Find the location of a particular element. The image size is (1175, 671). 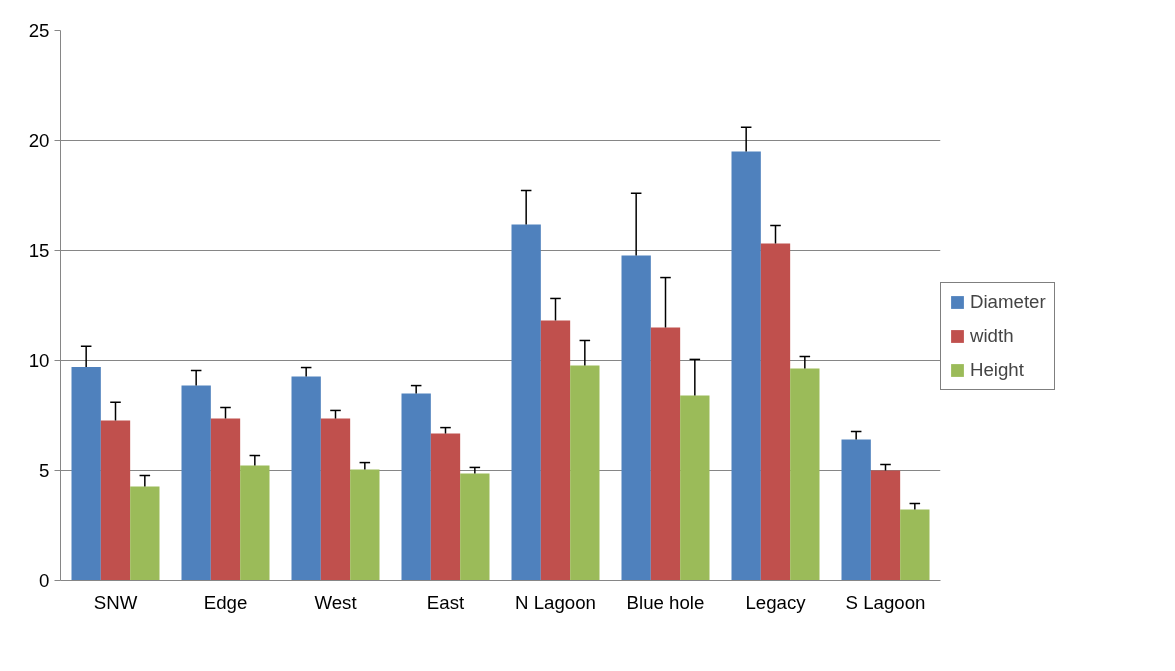

legend-label: Height is located at coordinates (997, 370).